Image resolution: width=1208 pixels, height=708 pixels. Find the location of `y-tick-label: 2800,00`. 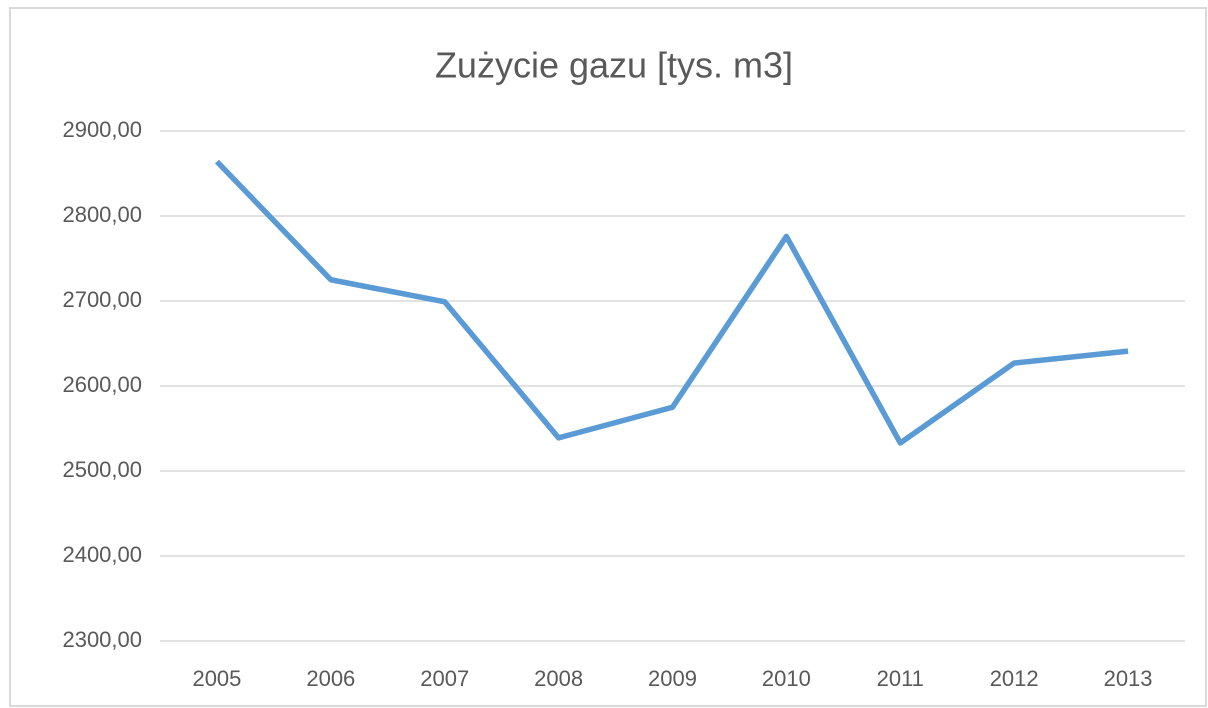

y-tick-label: 2800,00 is located at coordinates (102, 214).